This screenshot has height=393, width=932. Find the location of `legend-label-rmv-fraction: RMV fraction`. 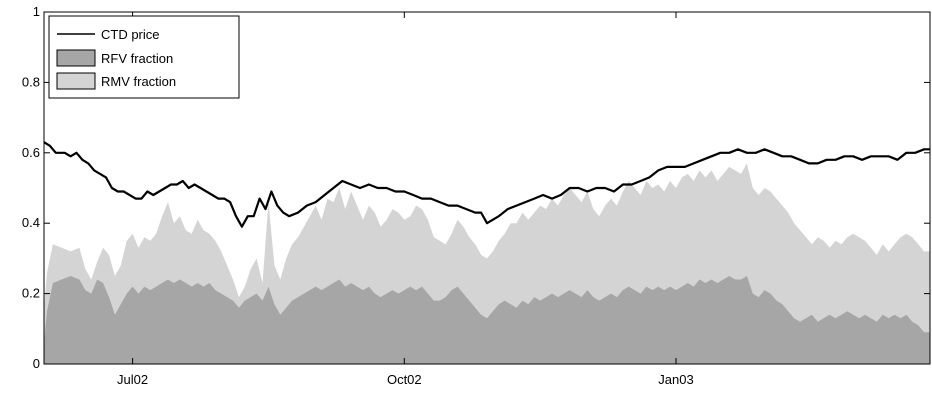

legend-label-rmv-fraction: RMV fraction is located at coordinates (138, 81).